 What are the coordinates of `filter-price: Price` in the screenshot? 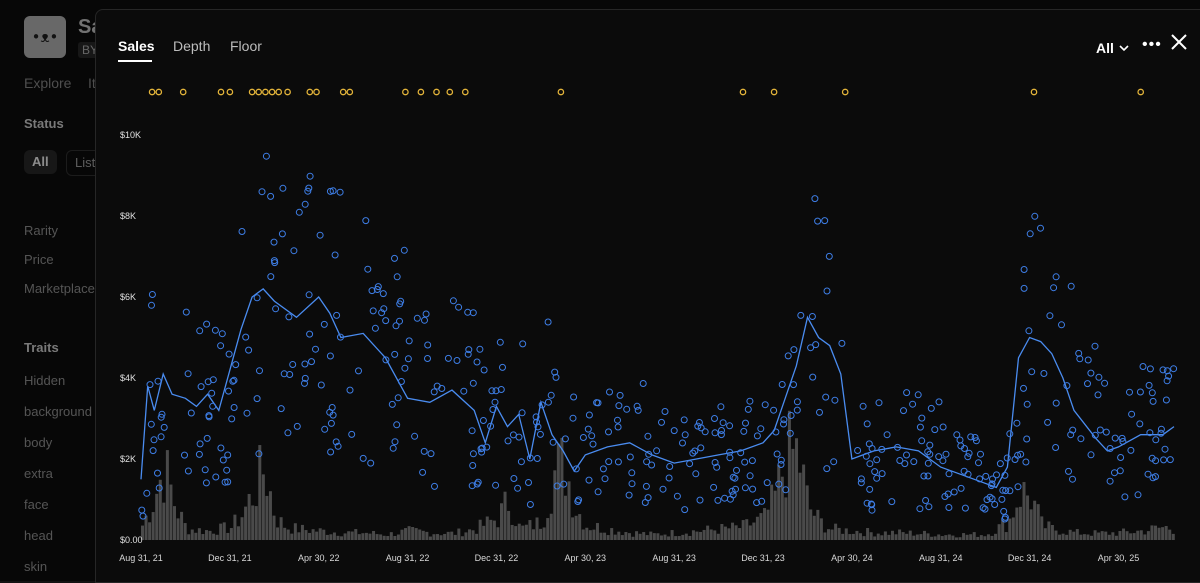 It's located at (39, 259).